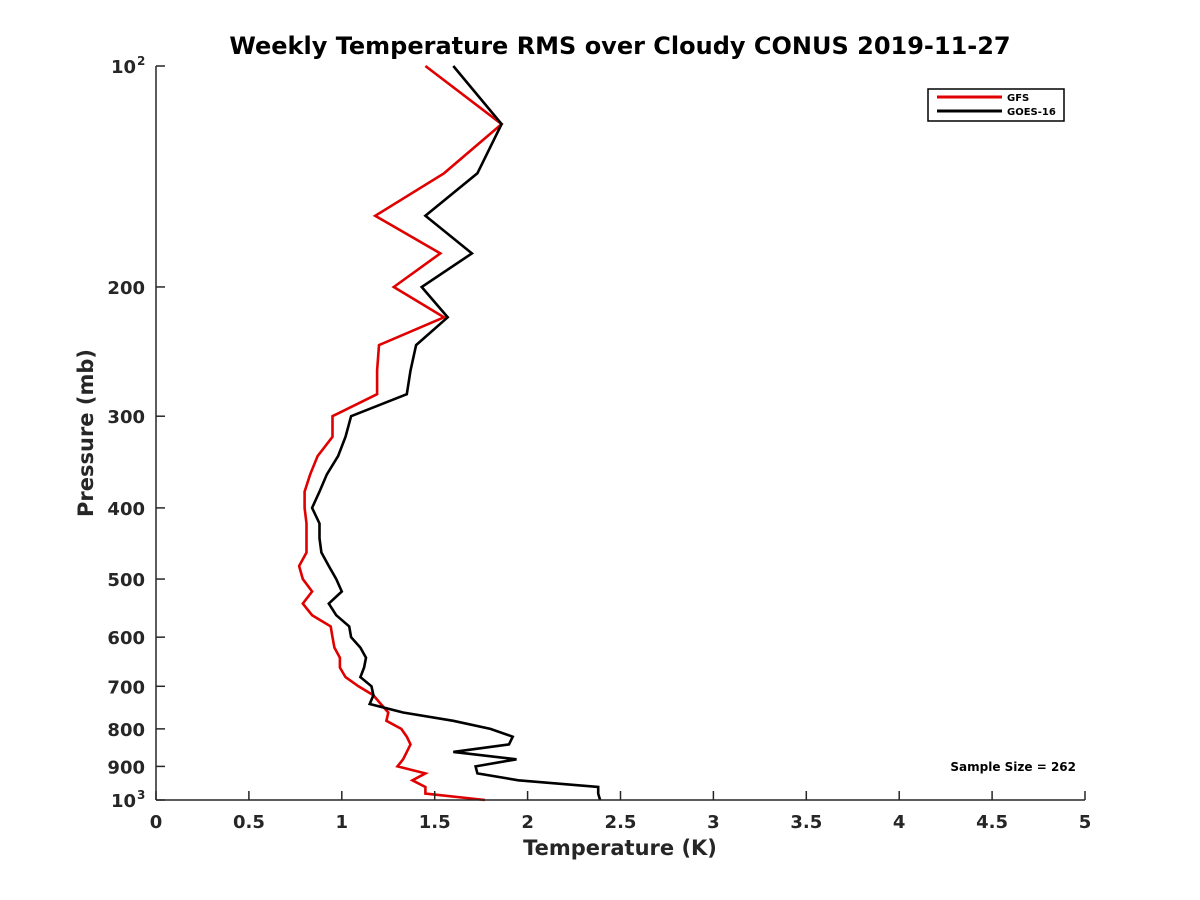  Describe the element at coordinates (1085, 822) in the screenshot. I see `x-tick-label: 5` at that location.